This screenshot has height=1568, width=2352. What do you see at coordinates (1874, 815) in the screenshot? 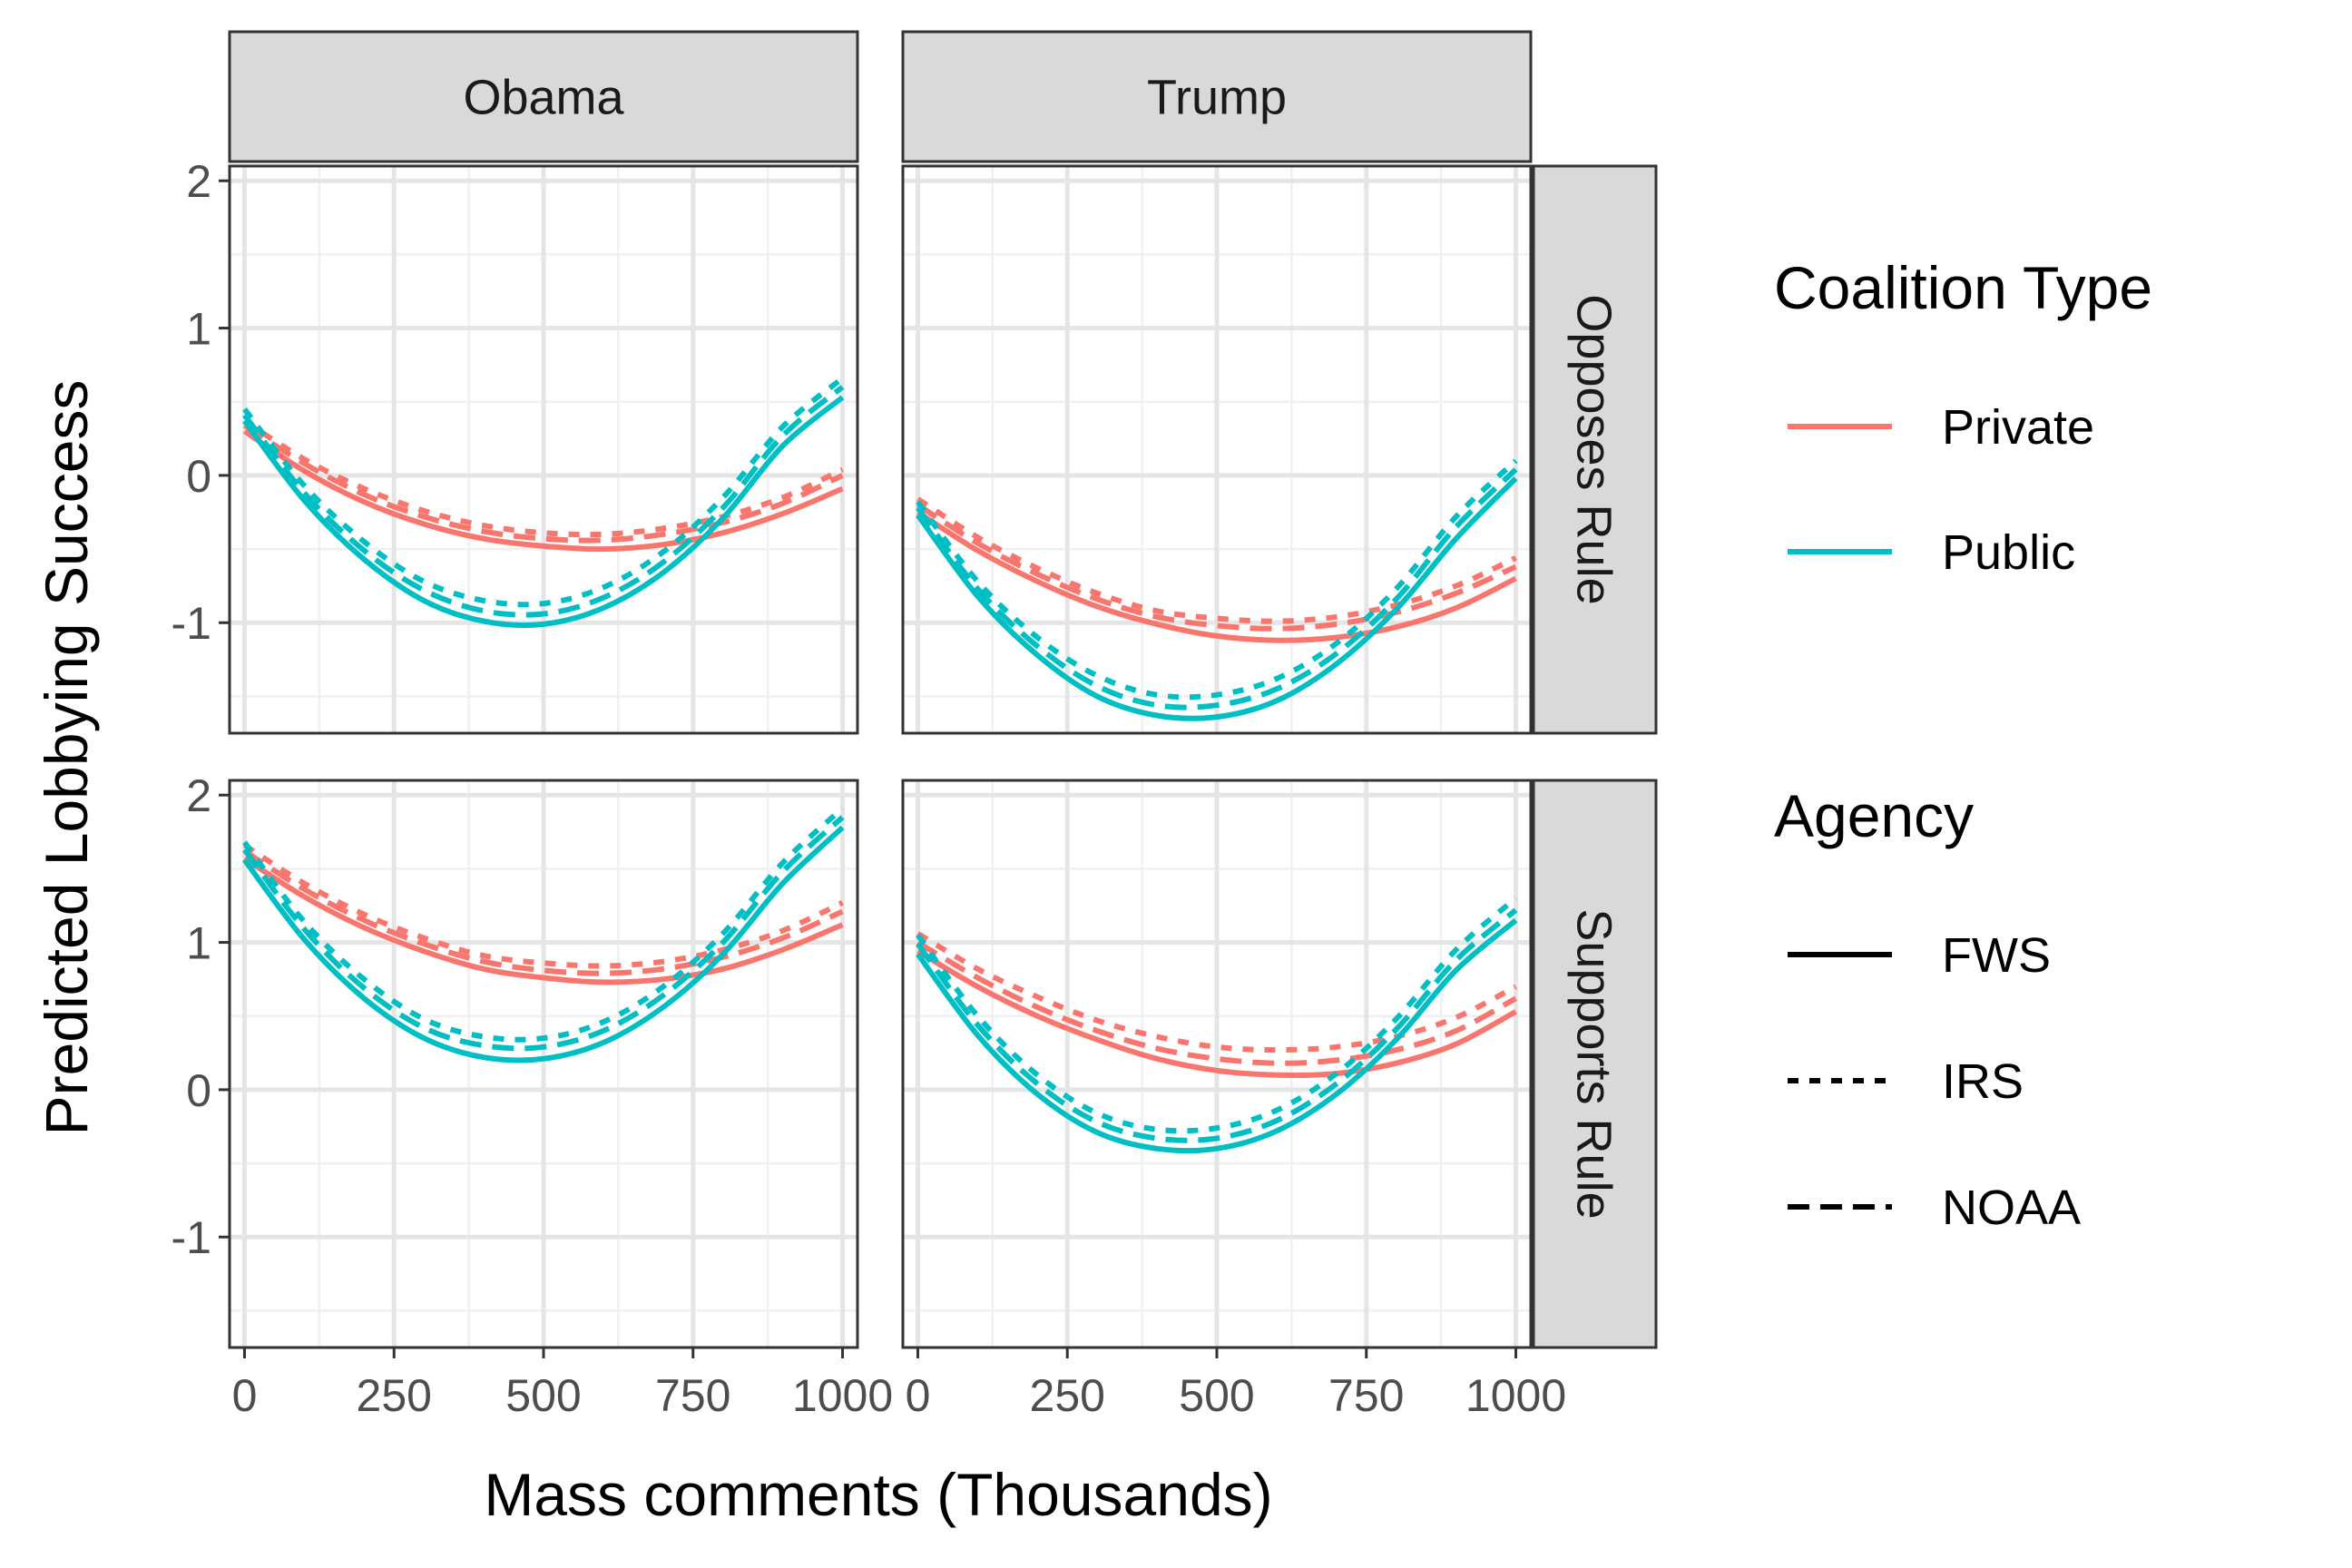
I see `legend-title-agency: Agency` at bounding box center [1874, 815].